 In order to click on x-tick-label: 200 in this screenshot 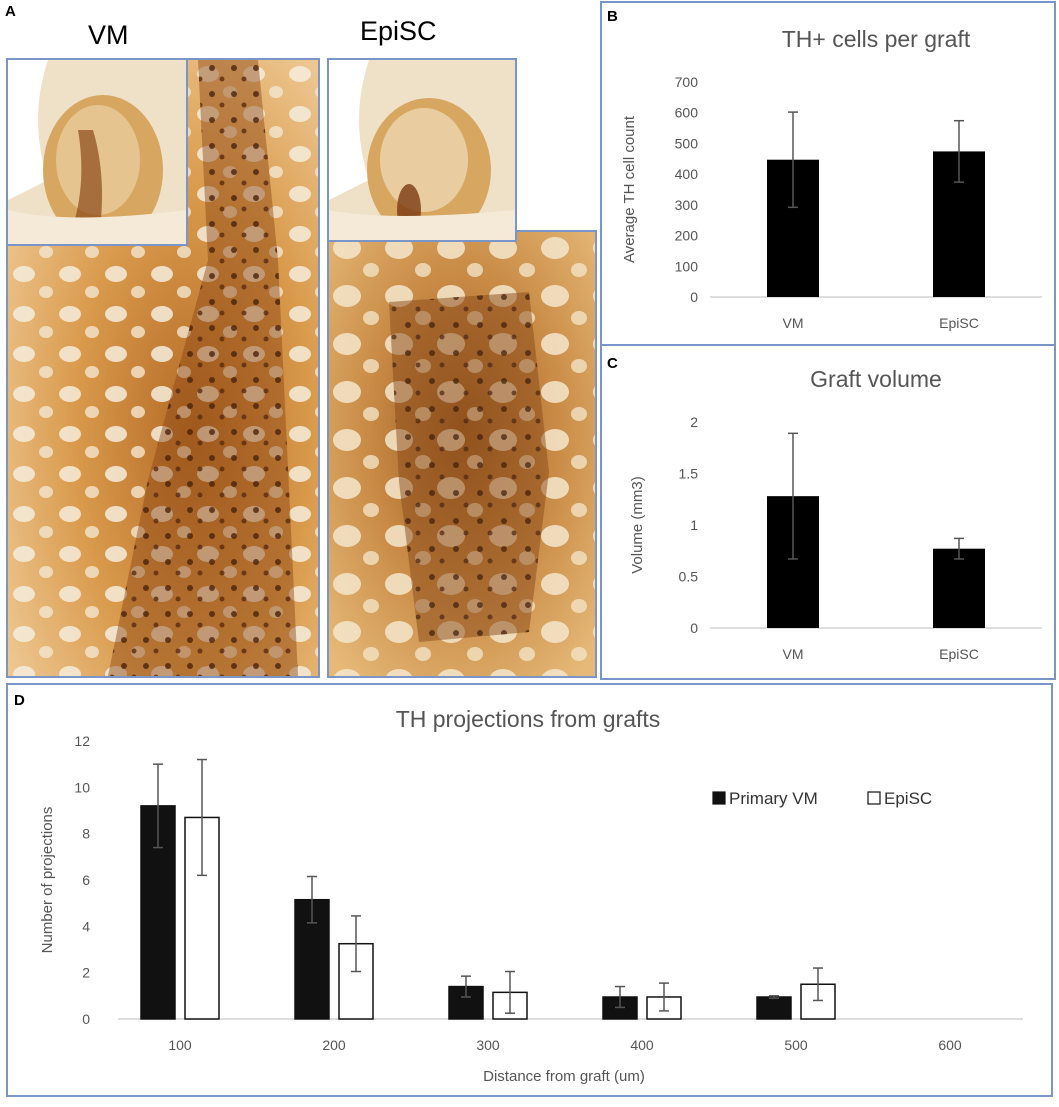, I will do `click(334, 1045)`.